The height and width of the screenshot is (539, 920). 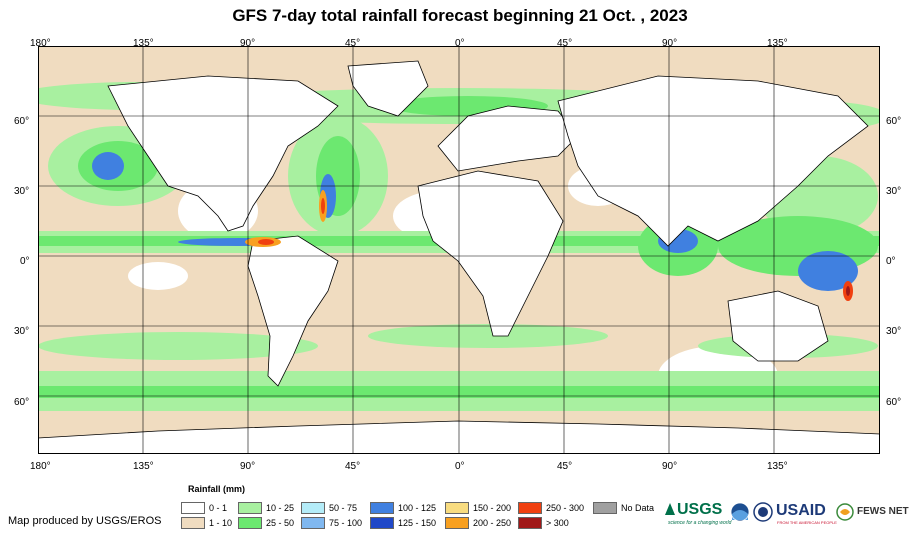 I want to click on noaa-logo-icon, so click(x=740, y=512).